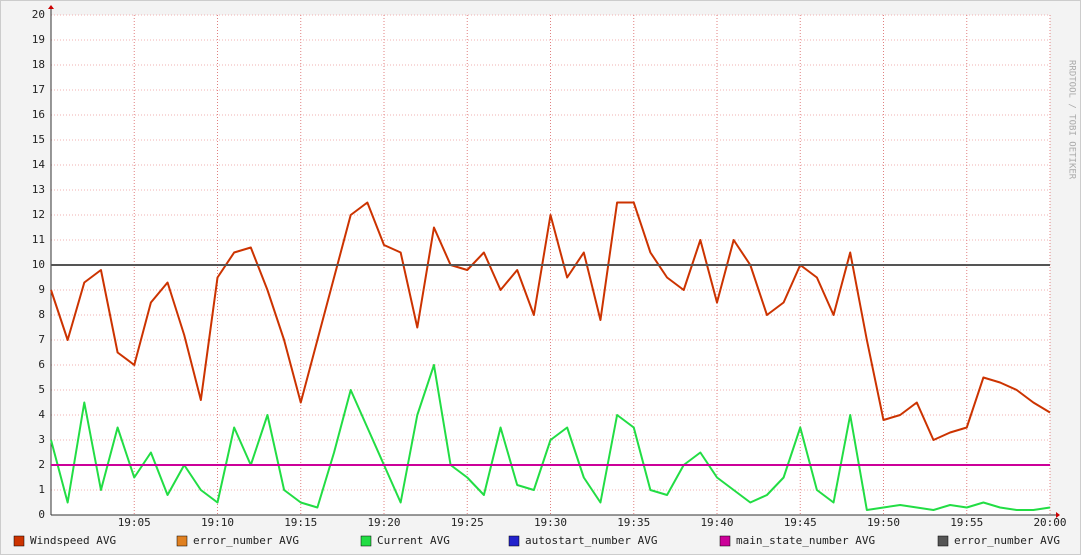  I want to click on legend-label: autostart_number AVG, so click(591, 540).